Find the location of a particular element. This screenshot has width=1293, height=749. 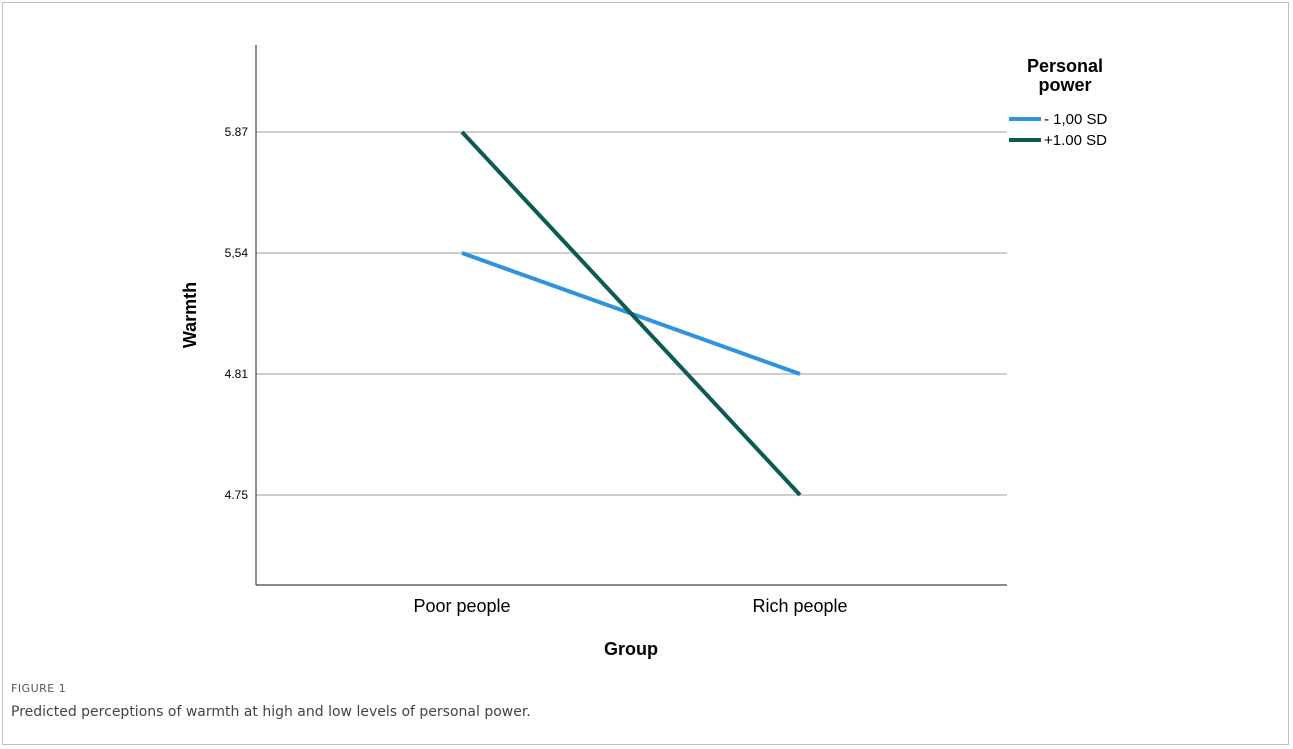

legend-title-line: power is located at coordinates (1064, 85).